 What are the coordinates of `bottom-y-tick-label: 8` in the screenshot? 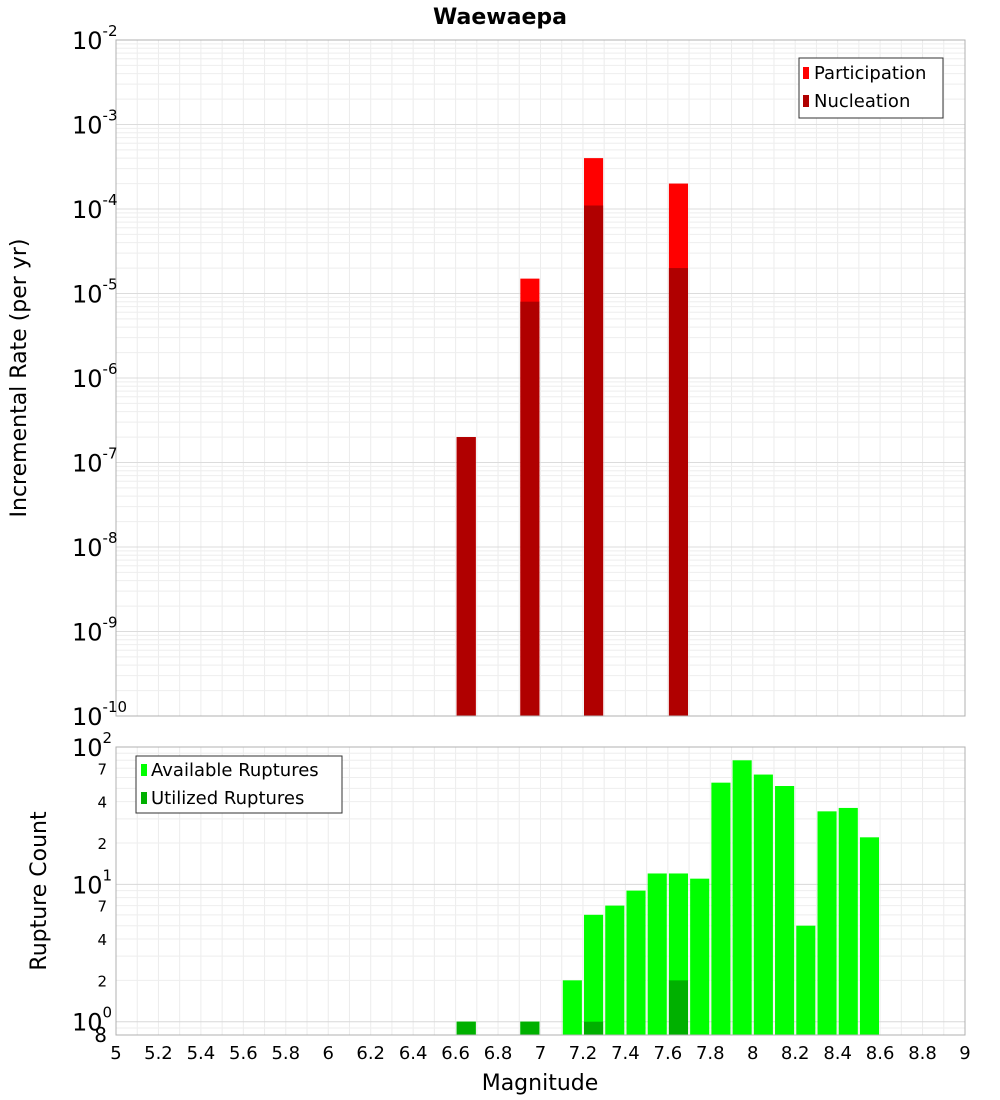 It's located at (100, 1035).